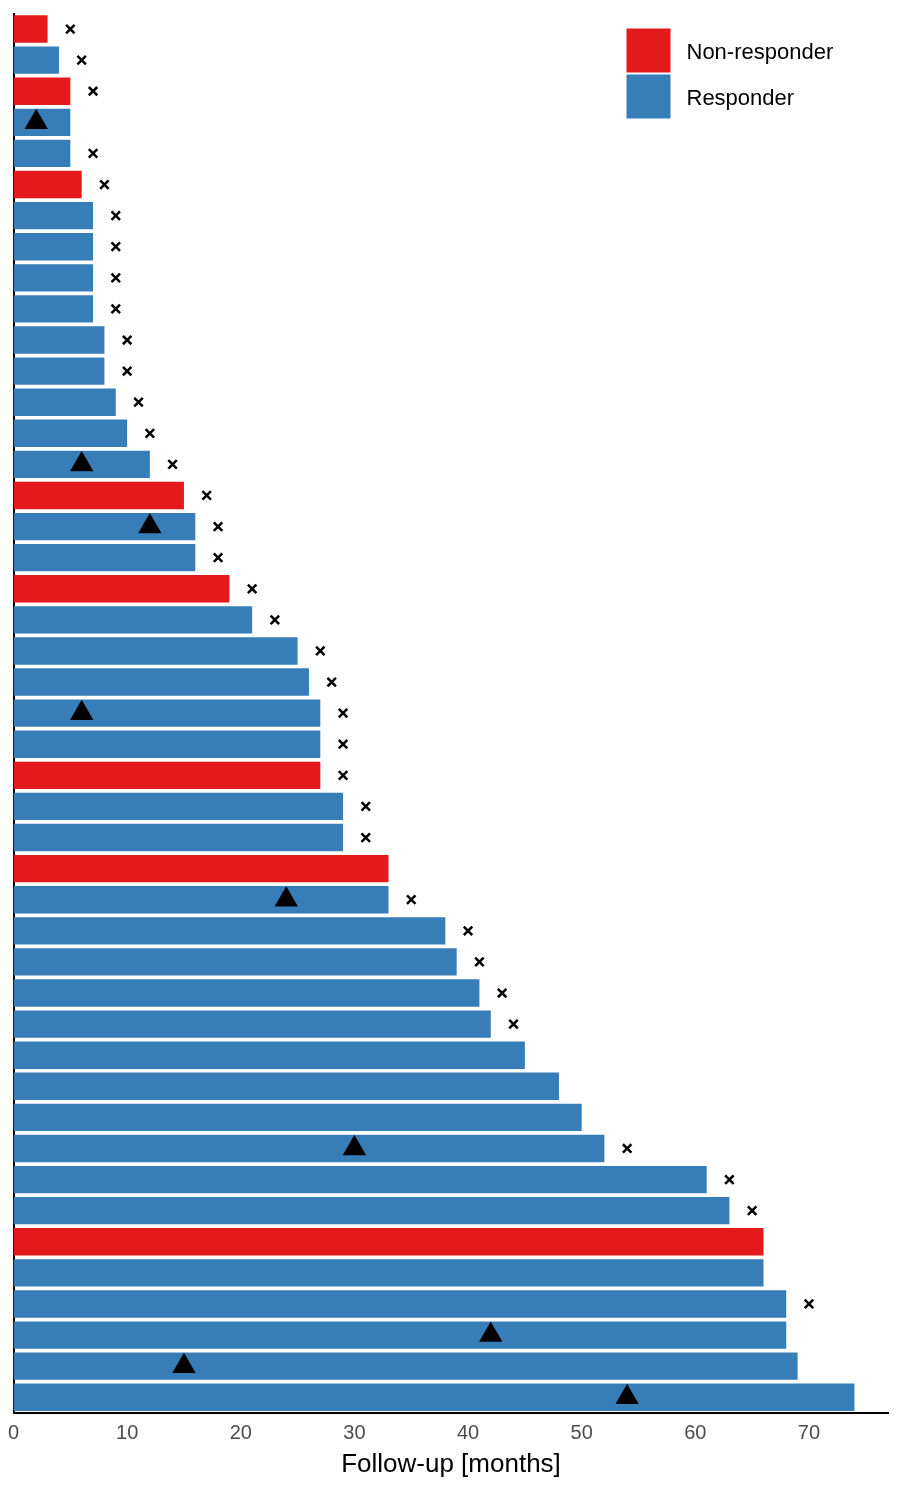  What do you see at coordinates (740, 97) in the screenshot?
I see `legend-label: Responder` at bounding box center [740, 97].